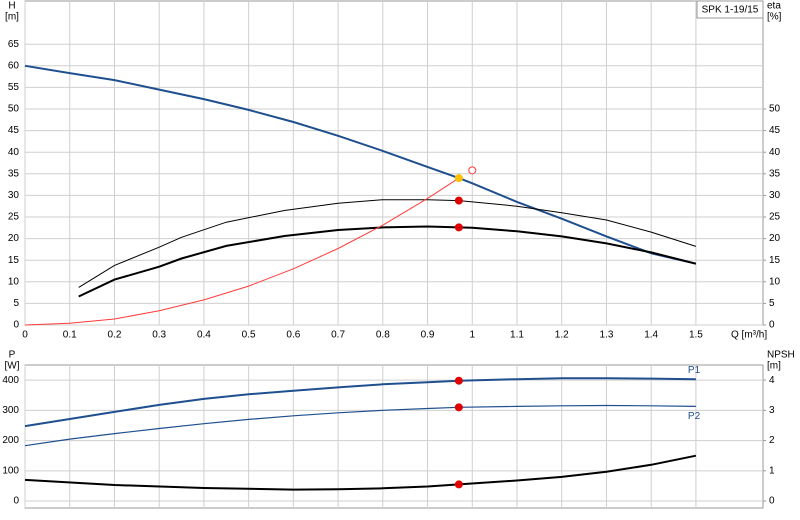  Describe the element at coordinates (428, 335) in the screenshot. I see `x-tick-label: 0.9` at that location.